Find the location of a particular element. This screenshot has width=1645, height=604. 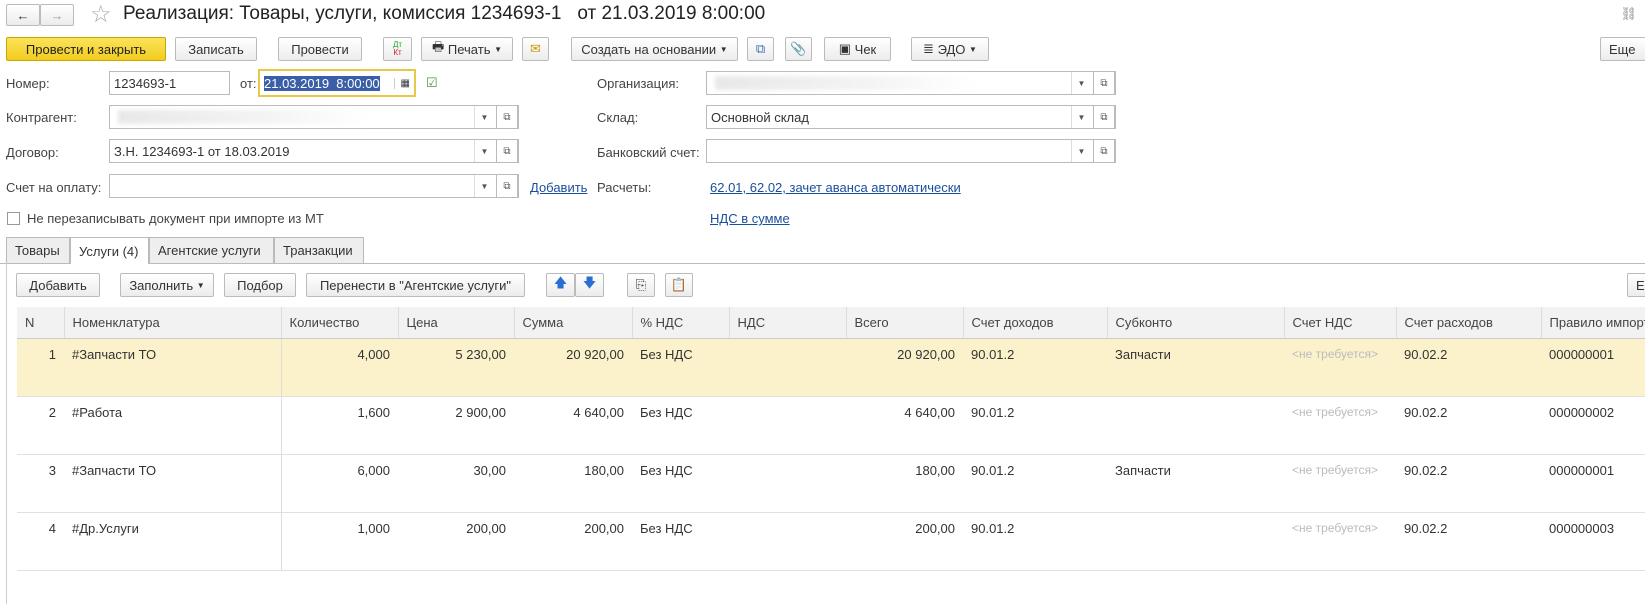

date-input: 21.03.2019 8:00:00 ▦ is located at coordinates (337, 83).